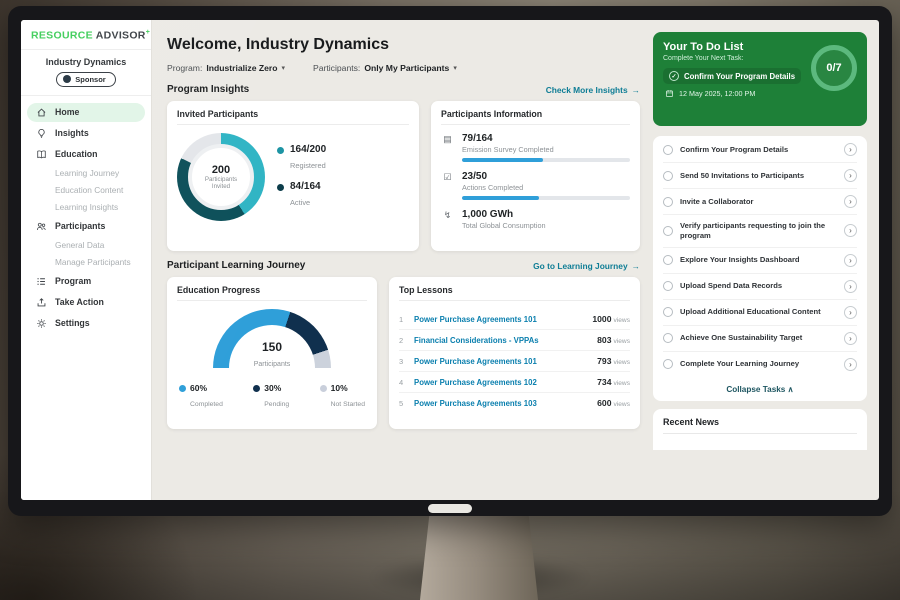  What do you see at coordinates (760, 425) in the screenshot?
I see `recent-news-title: Recent News` at bounding box center [760, 425].